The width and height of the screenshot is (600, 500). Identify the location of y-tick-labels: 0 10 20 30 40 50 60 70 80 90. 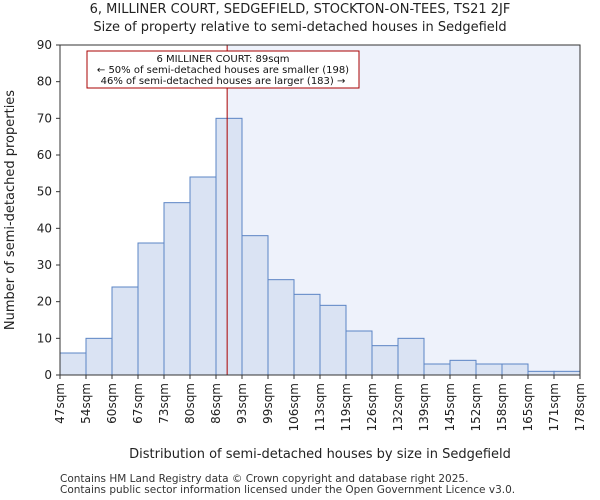
(48, 210).